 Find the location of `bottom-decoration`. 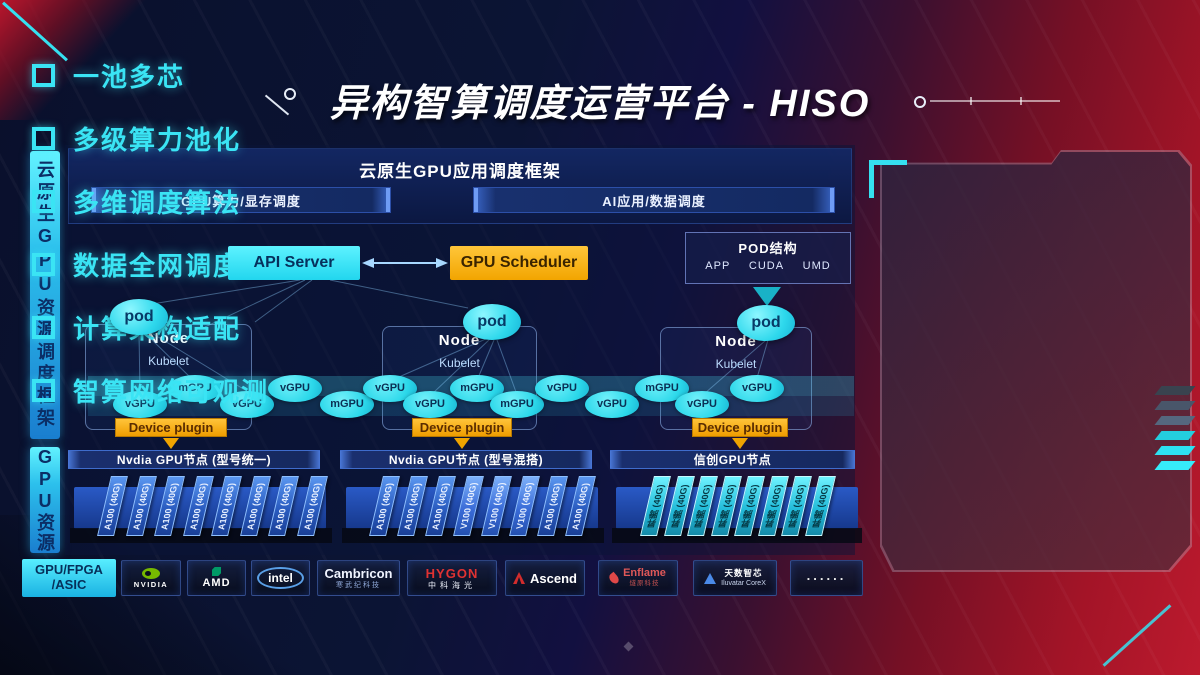

bottom-decoration is located at coordinates (628, 646).